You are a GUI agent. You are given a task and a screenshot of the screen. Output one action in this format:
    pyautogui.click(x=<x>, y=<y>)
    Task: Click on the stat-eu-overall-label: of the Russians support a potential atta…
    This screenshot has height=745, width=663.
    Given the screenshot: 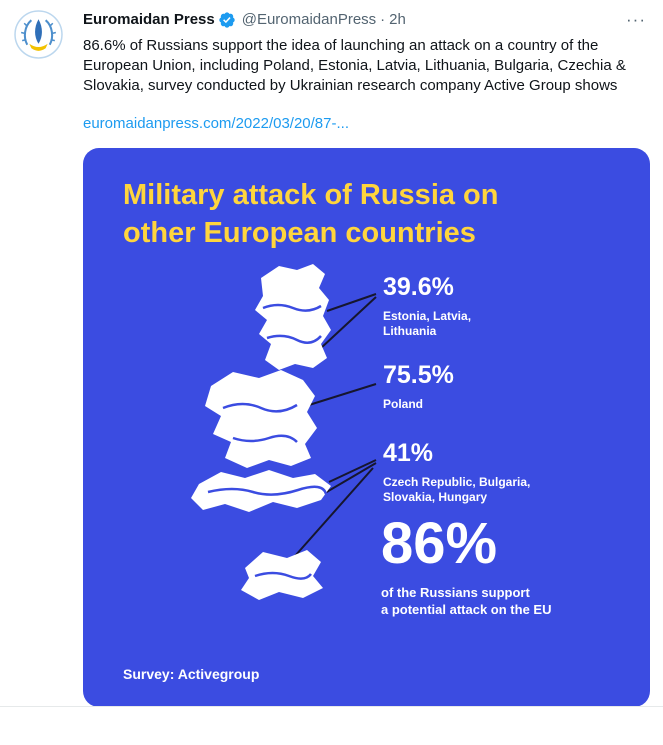 What is the action you would take?
    pyautogui.click(x=466, y=601)
    